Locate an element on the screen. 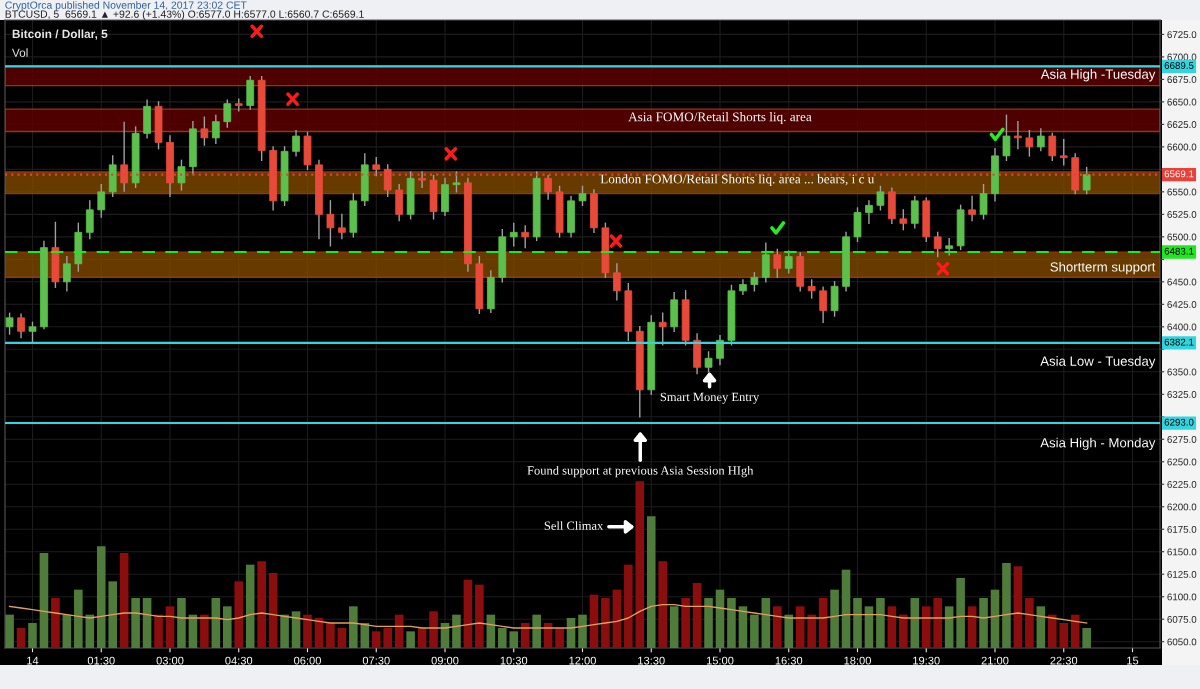 This screenshot has height=689, width=1200. x-tick-label: 03:00 is located at coordinates (170, 660).